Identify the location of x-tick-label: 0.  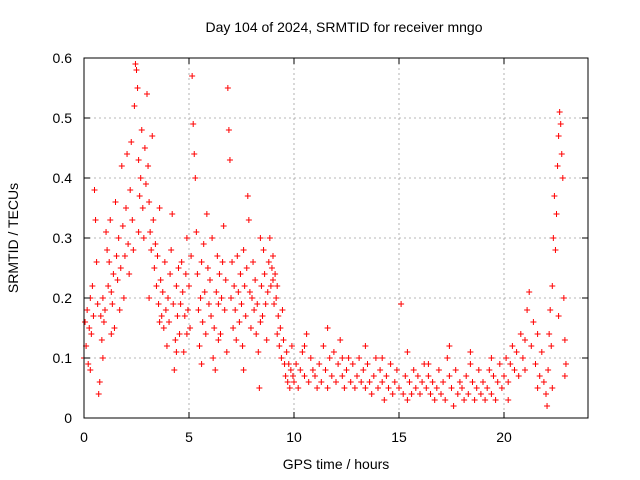
(84, 437).